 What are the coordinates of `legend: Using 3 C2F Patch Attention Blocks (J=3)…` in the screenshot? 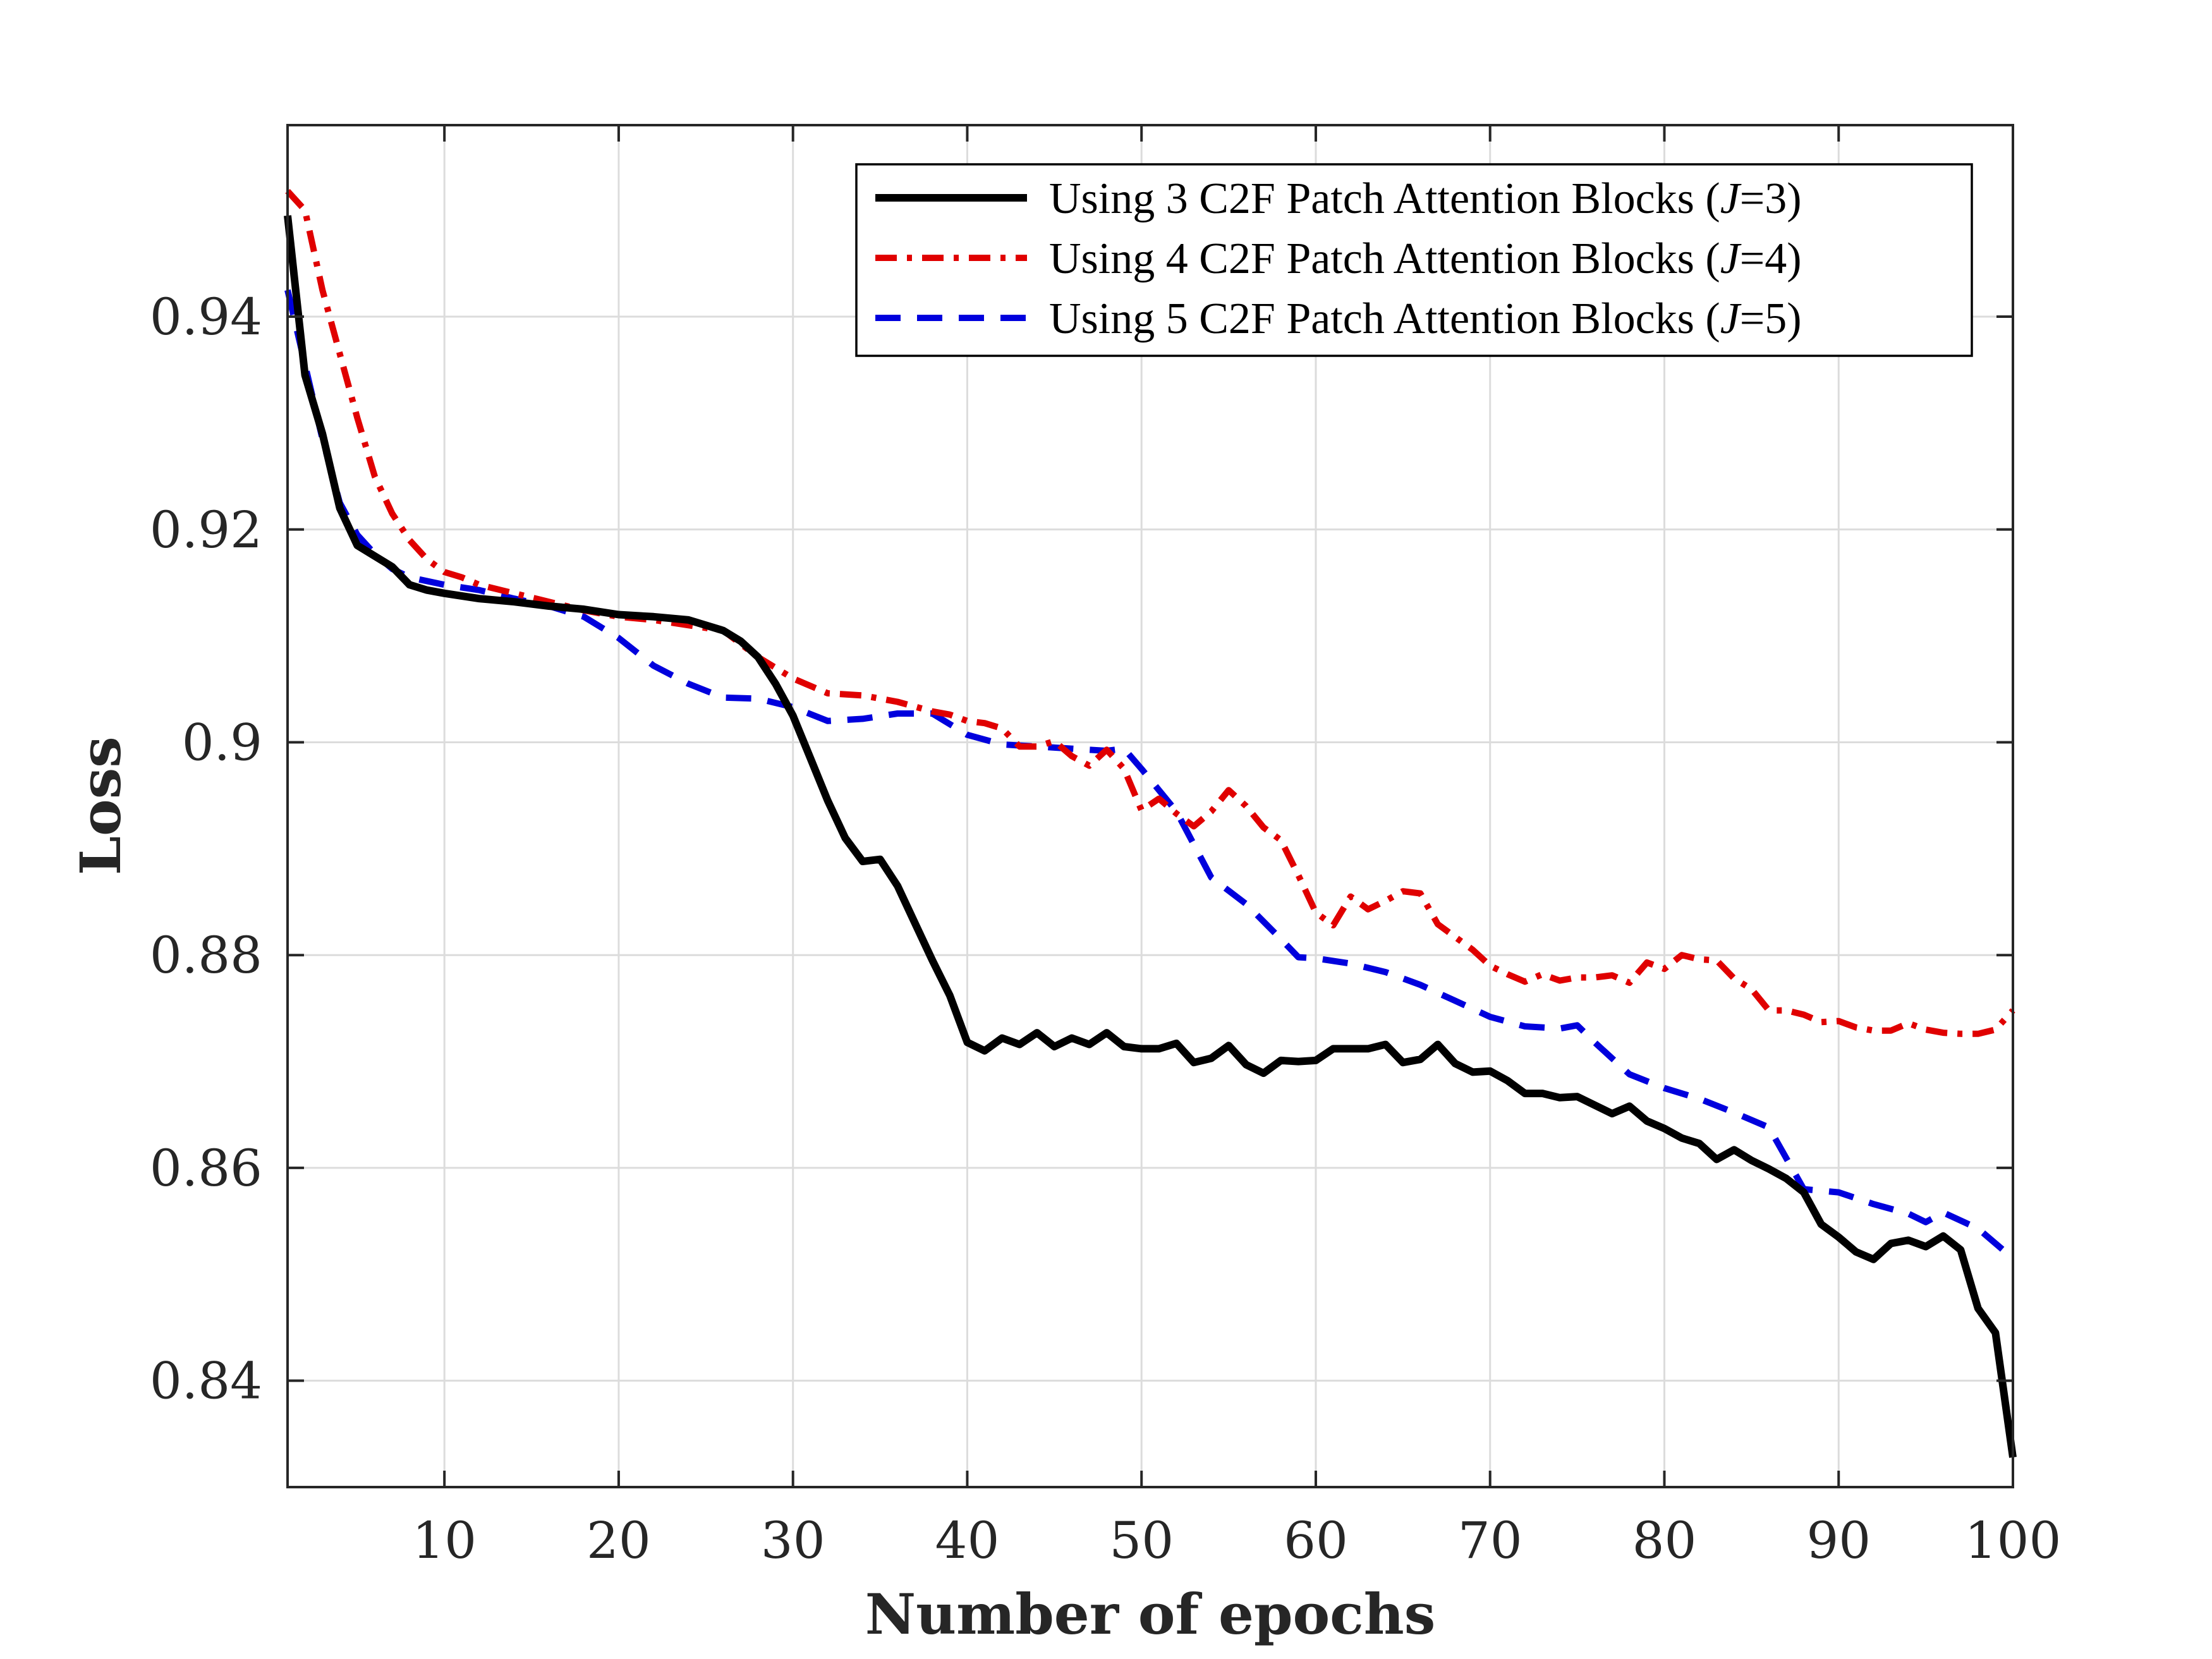 It's located at (1414, 260).